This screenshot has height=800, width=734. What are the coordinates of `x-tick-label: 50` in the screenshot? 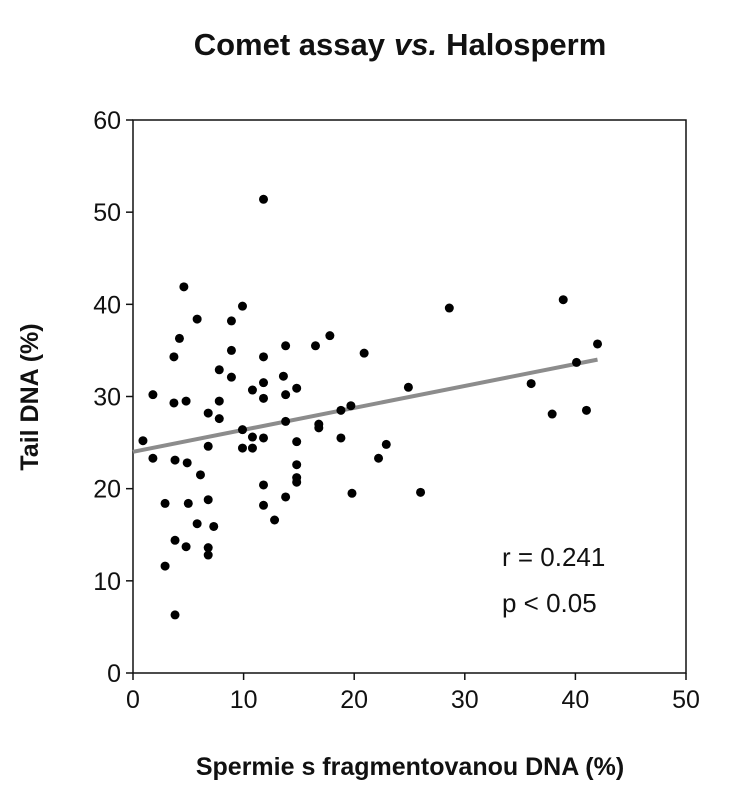 It's located at (686, 700).